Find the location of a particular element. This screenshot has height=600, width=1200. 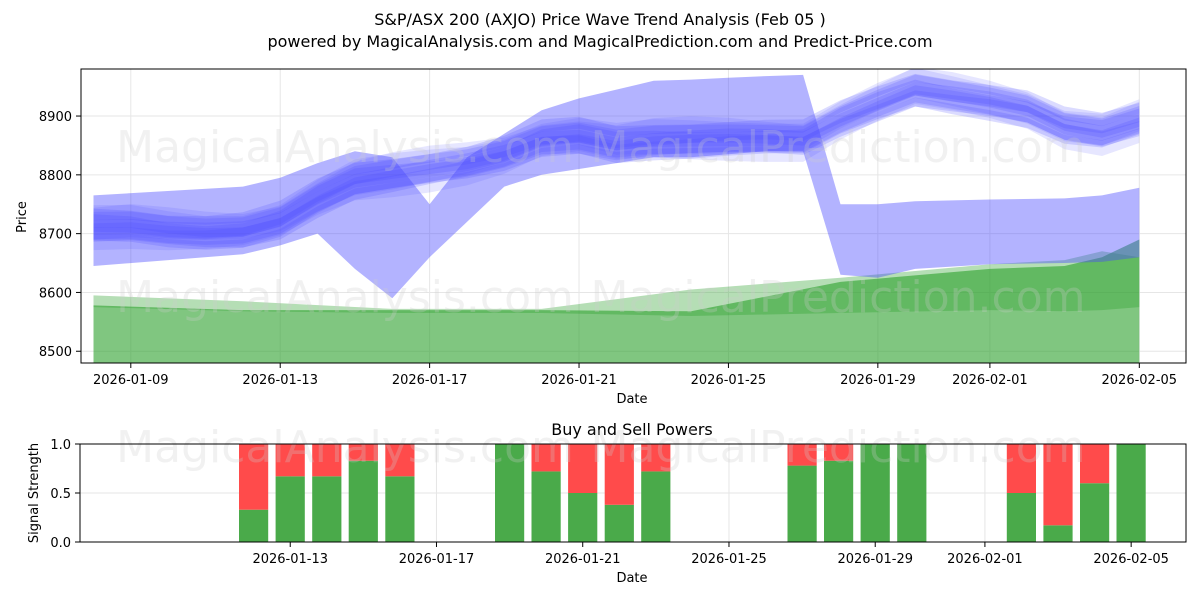

signal-x-tick-label: 2026-01-17 is located at coordinates (437, 559).